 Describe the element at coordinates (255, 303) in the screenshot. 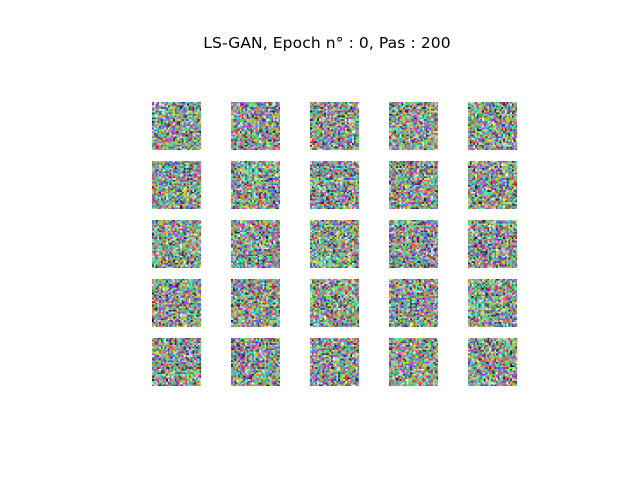

I see `generated-sample-r4-c2` at that location.